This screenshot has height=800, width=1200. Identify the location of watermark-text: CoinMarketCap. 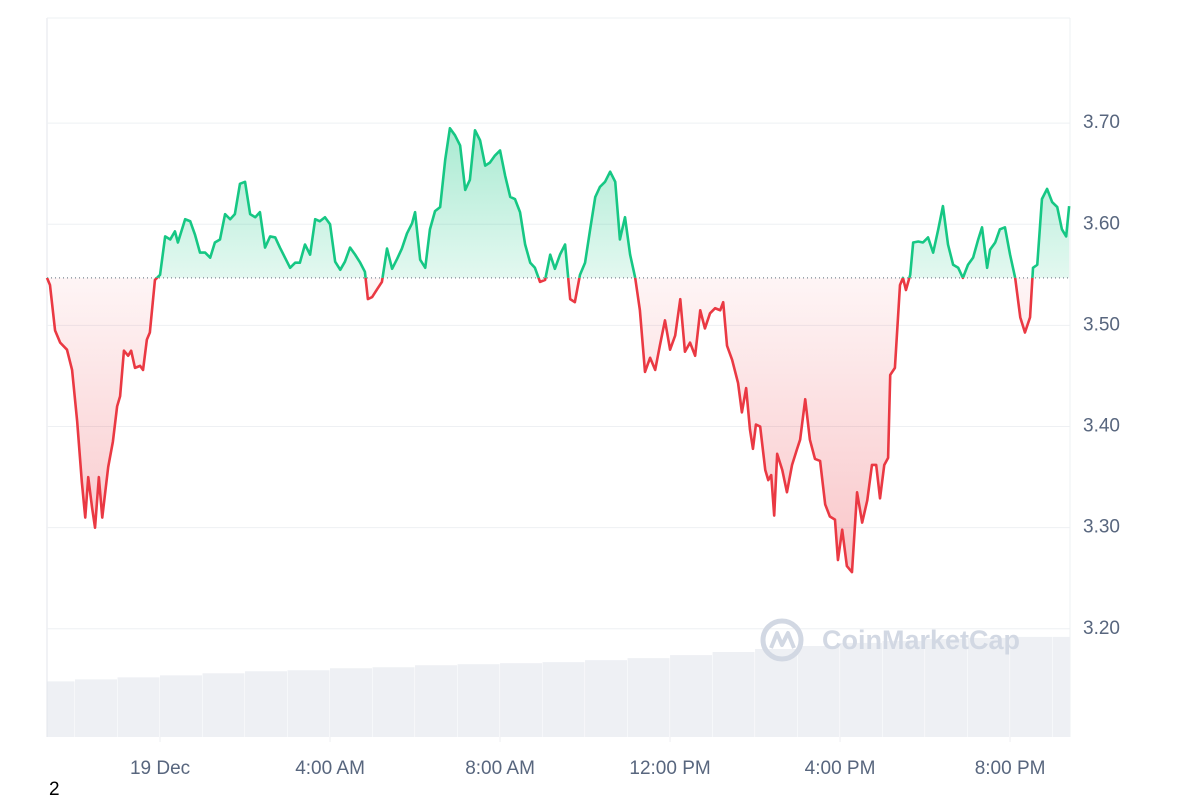
(921, 640).